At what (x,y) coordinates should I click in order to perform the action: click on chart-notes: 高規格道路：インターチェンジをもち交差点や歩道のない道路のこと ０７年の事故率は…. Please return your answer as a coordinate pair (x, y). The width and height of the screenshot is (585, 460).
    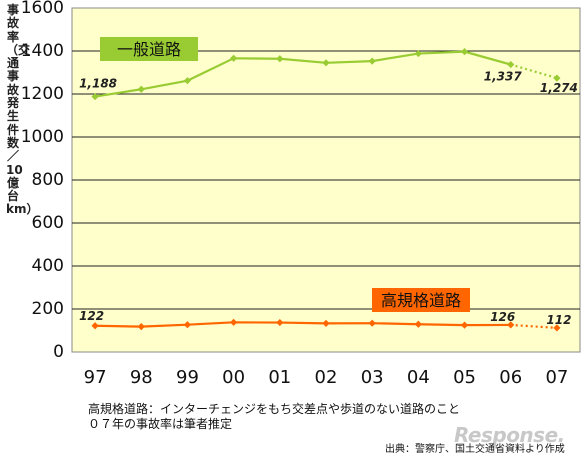
    Looking at the image, I should click on (274, 417).